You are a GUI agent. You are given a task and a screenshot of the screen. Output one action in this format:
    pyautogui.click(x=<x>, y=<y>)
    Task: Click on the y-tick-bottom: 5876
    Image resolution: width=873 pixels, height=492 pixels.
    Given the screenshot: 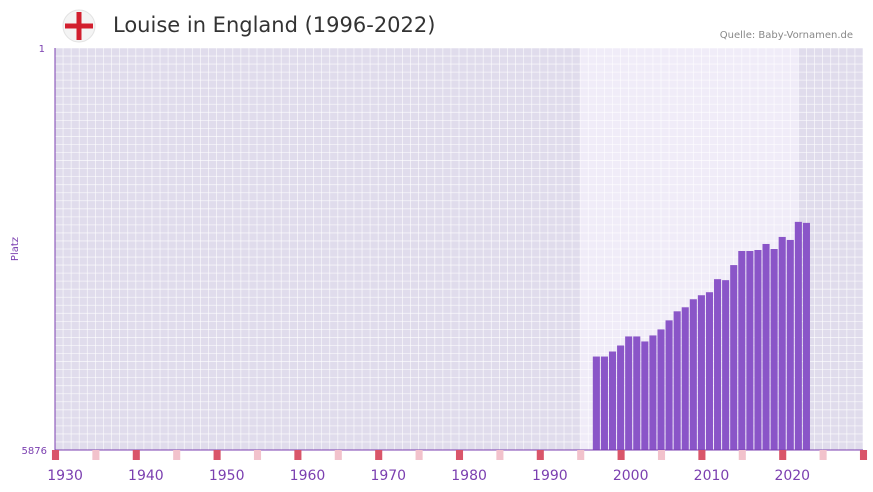 What is the action you would take?
    pyautogui.click(x=34, y=451)
    